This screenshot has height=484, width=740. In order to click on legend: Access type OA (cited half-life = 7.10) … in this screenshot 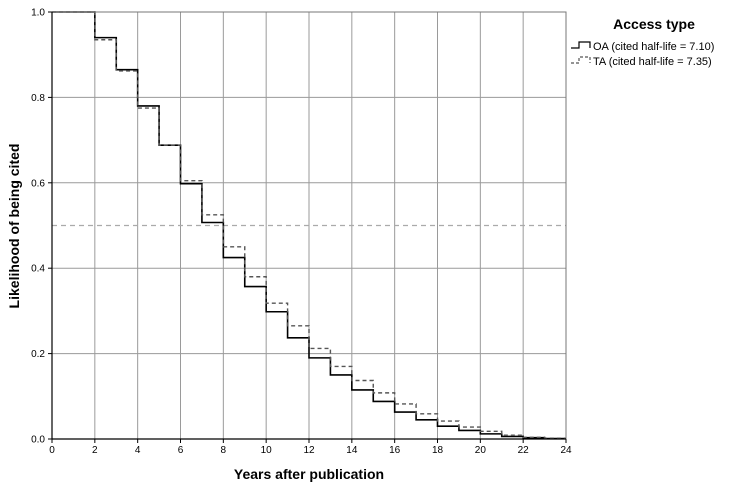, I will do `click(642, 42)`.